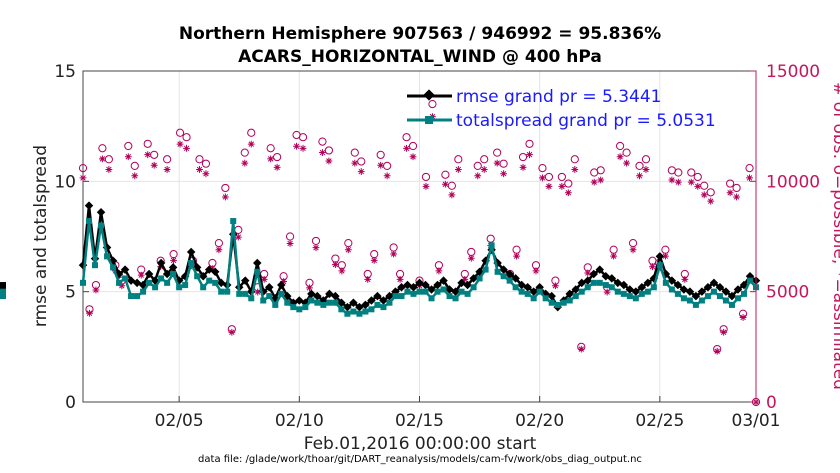 Image resolution: width=840 pixels, height=473 pixels. Describe the element at coordinates (299, 421) in the screenshot. I see `x-tick-label: 02/10` at that location.